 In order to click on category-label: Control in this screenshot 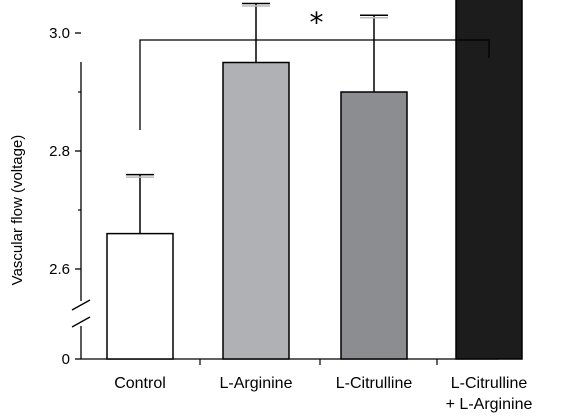, I will do `click(140, 383)`.